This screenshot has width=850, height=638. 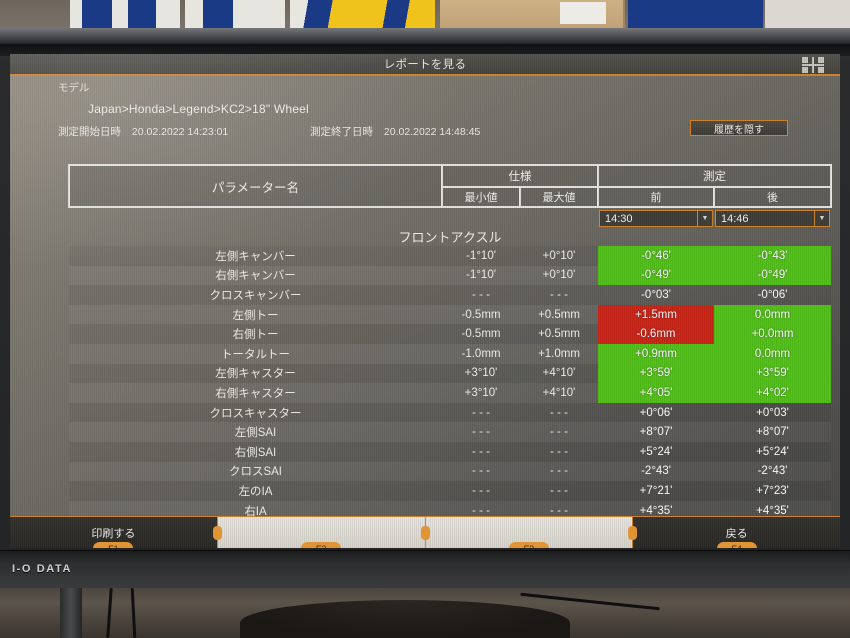 What do you see at coordinates (656, 511) in the screenshot?
I see `row-measure-pre: +4°35'` at bounding box center [656, 511].